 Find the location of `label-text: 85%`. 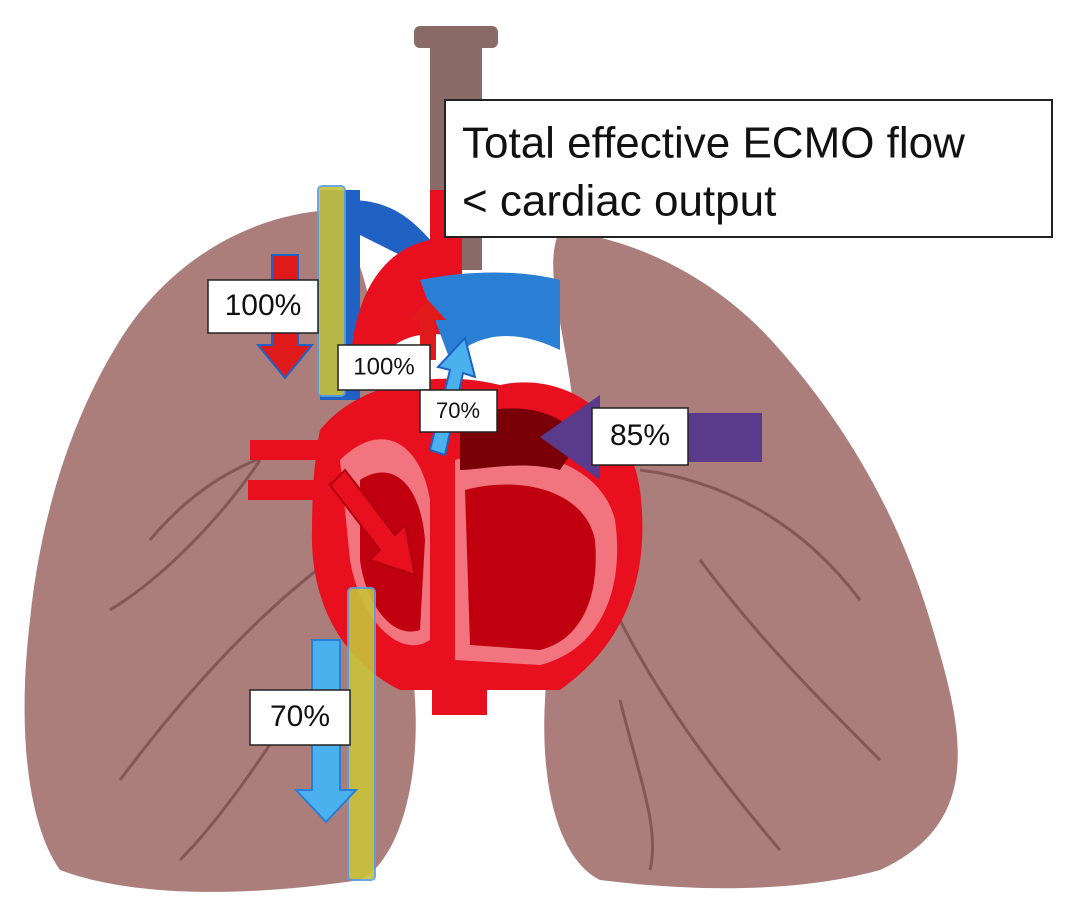

label-text: 85% is located at coordinates (640, 435).